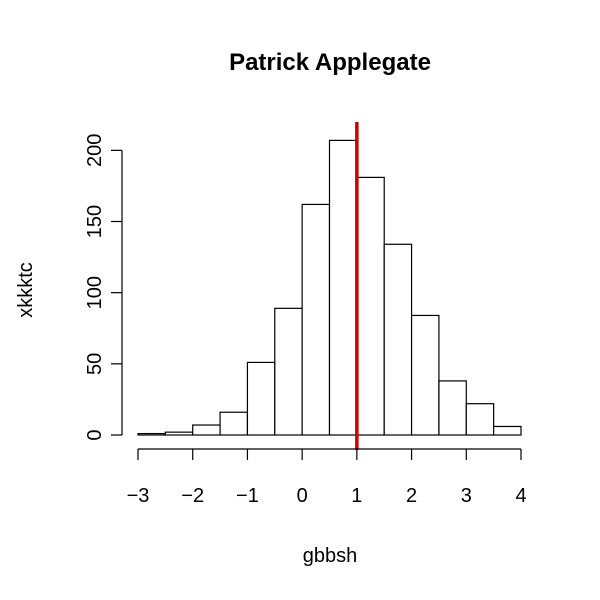 This screenshot has width=600, height=600. Describe the element at coordinates (356, 496) in the screenshot. I see `x-tick-label: 1` at that location.